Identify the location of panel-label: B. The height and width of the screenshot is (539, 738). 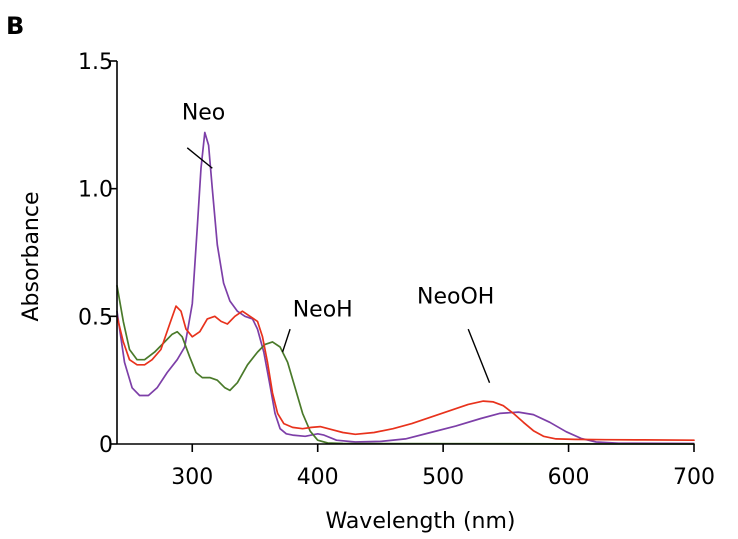
(15, 26).